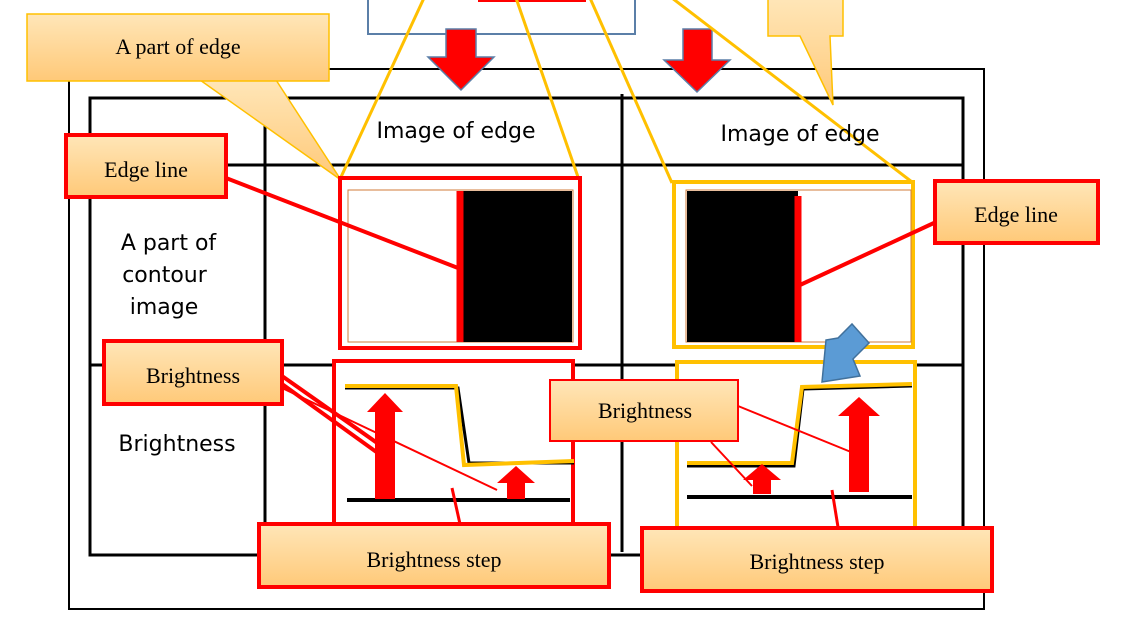 Image resolution: width=1129 pixels, height=618 pixels. I want to click on right-low-arrow, so click(762, 479).